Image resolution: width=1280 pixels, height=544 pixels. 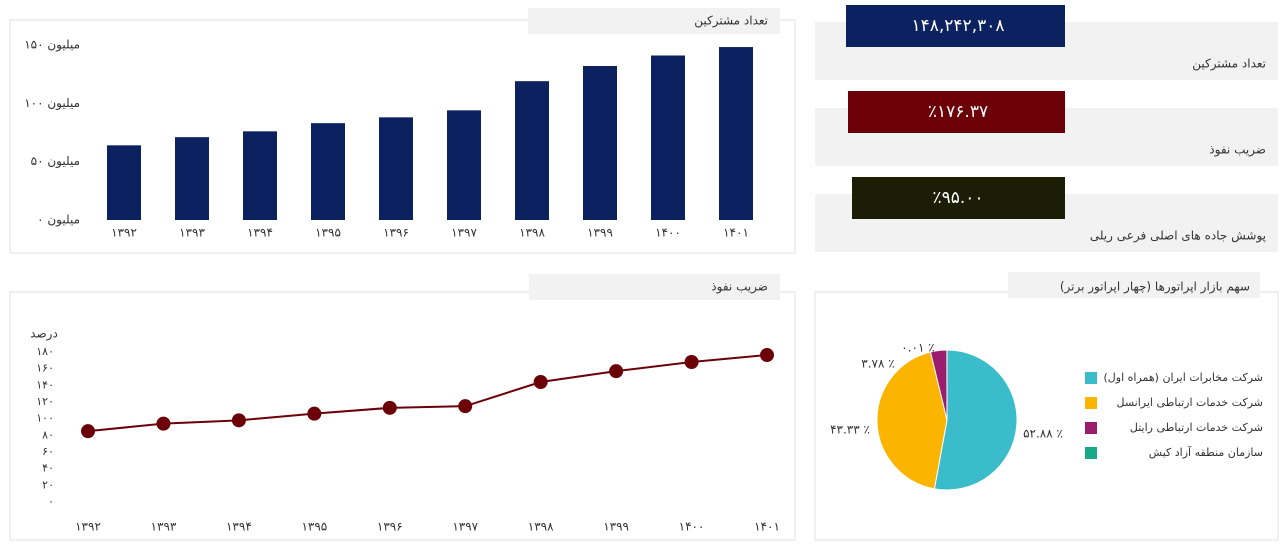 I want to click on y-tick-label: ۸۰, so click(x=48, y=434).